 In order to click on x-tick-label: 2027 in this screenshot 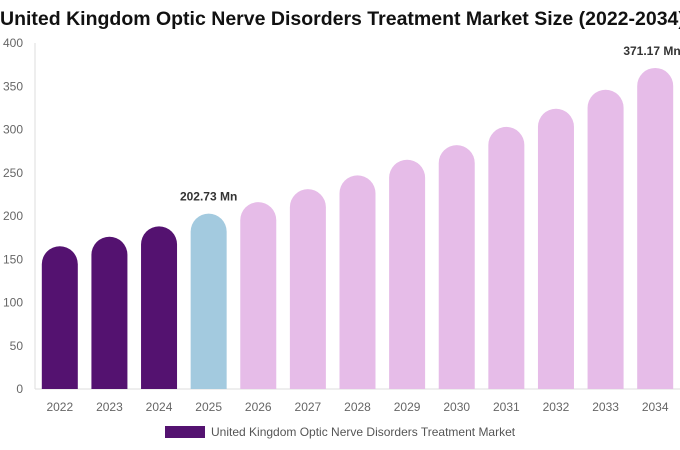, I will do `click(308, 407)`.